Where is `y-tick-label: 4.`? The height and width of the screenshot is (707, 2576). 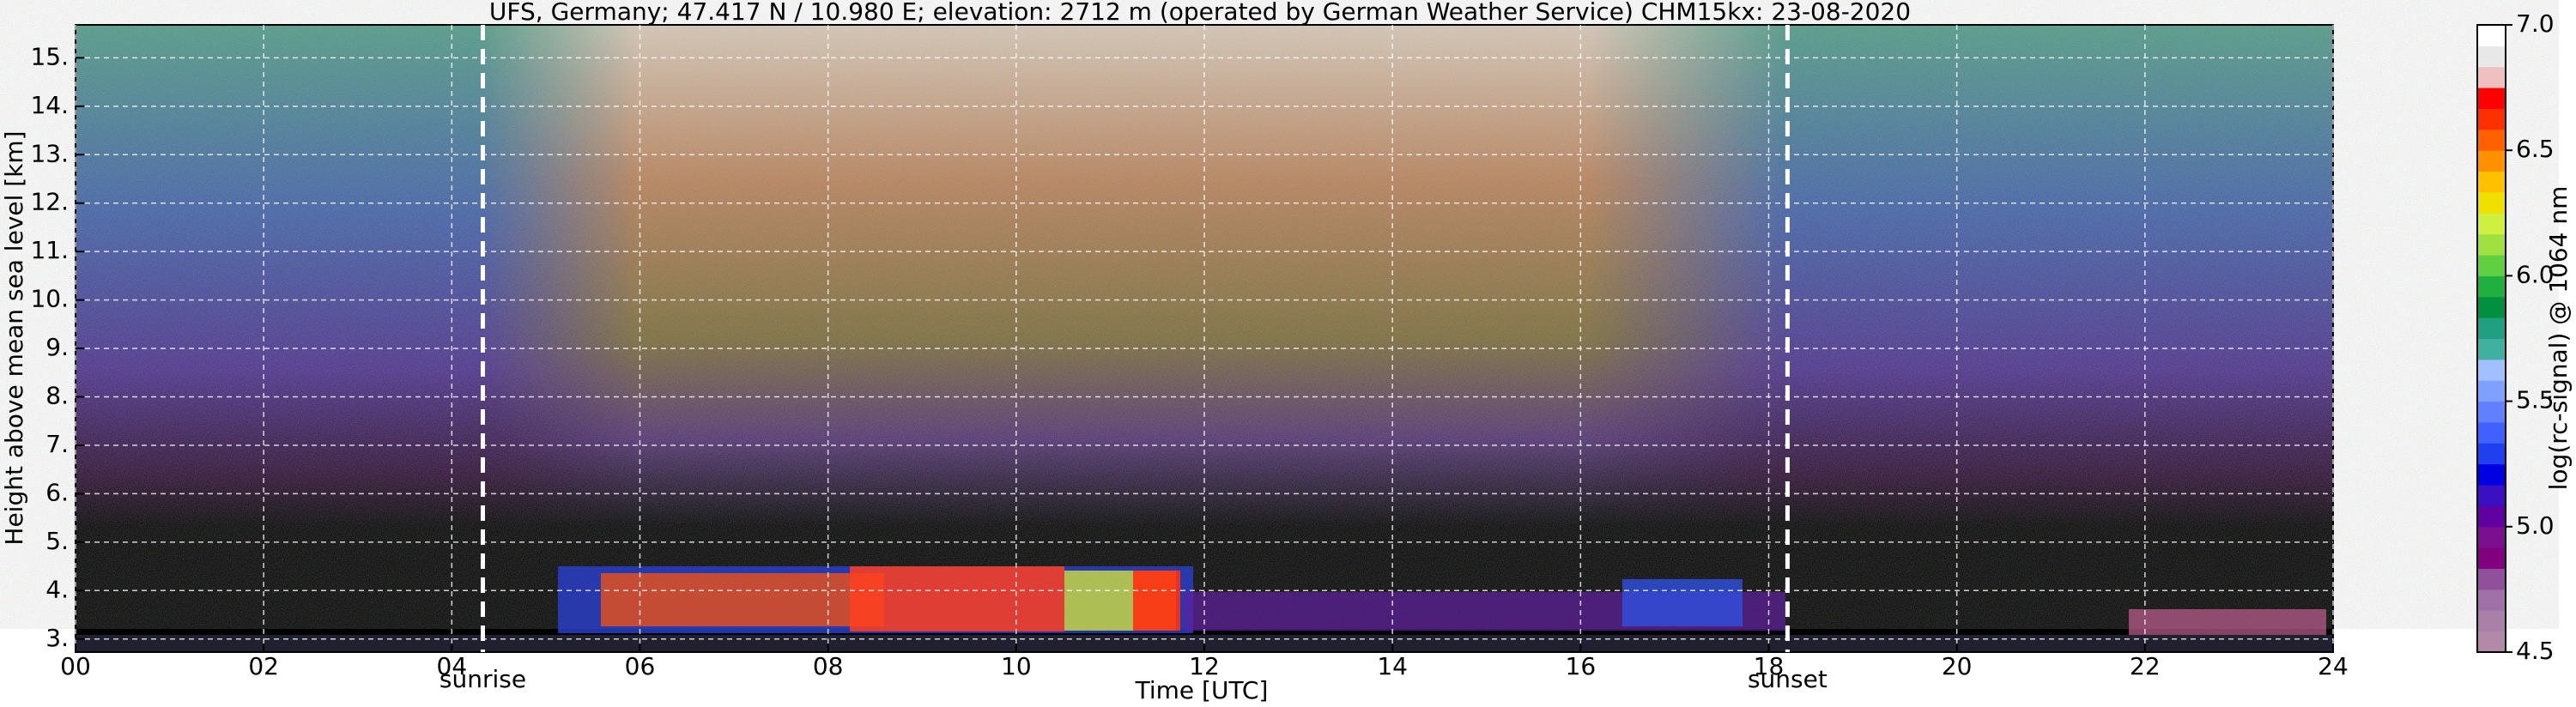
y-tick-label: 4. is located at coordinates (57, 589).